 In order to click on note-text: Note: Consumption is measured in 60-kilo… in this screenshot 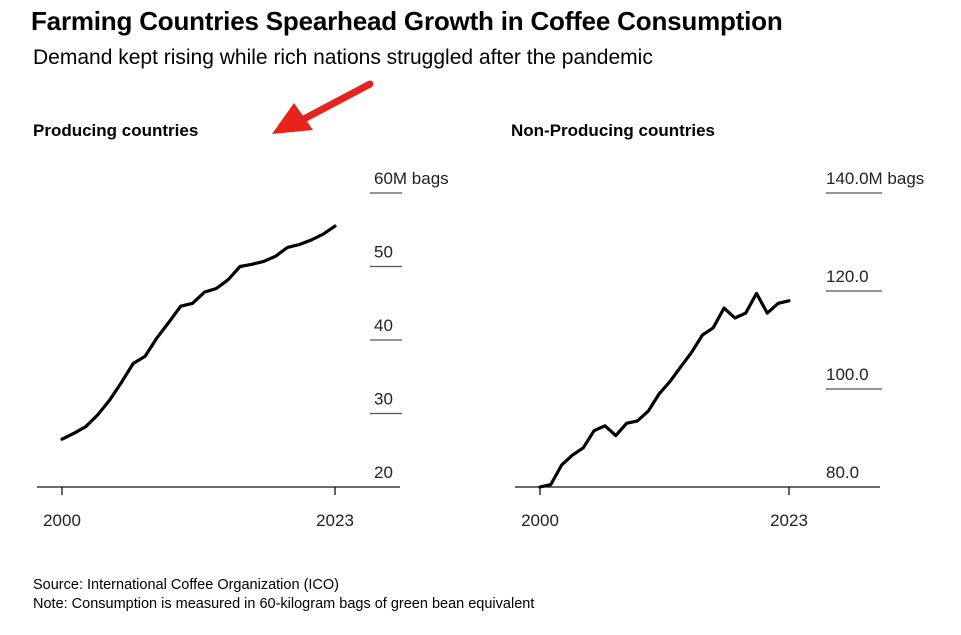, I will do `click(284, 604)`.